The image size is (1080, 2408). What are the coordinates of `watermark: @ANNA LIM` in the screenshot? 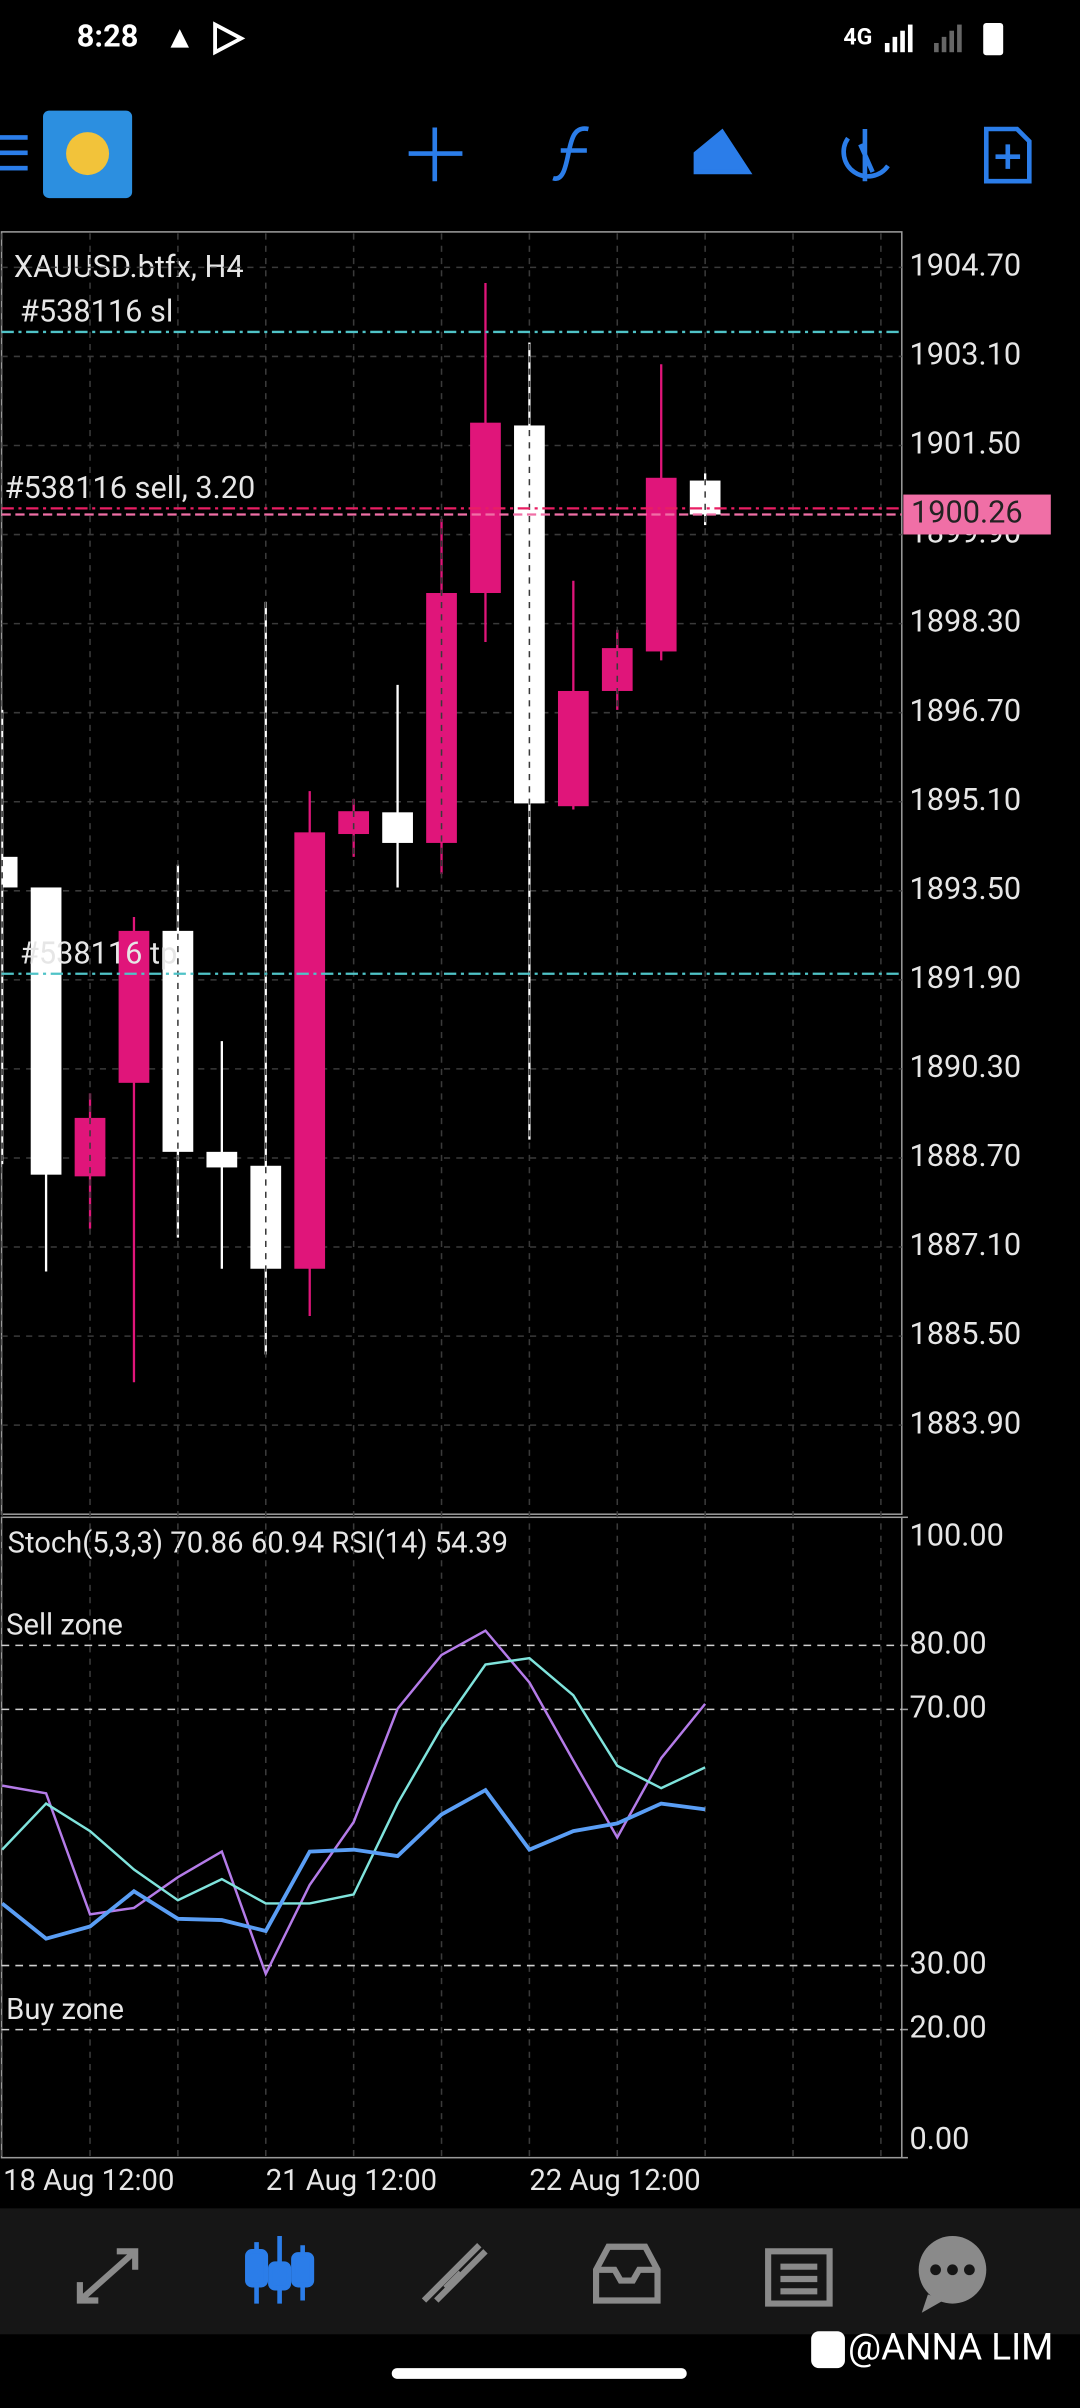 It's located at (950, 2346).